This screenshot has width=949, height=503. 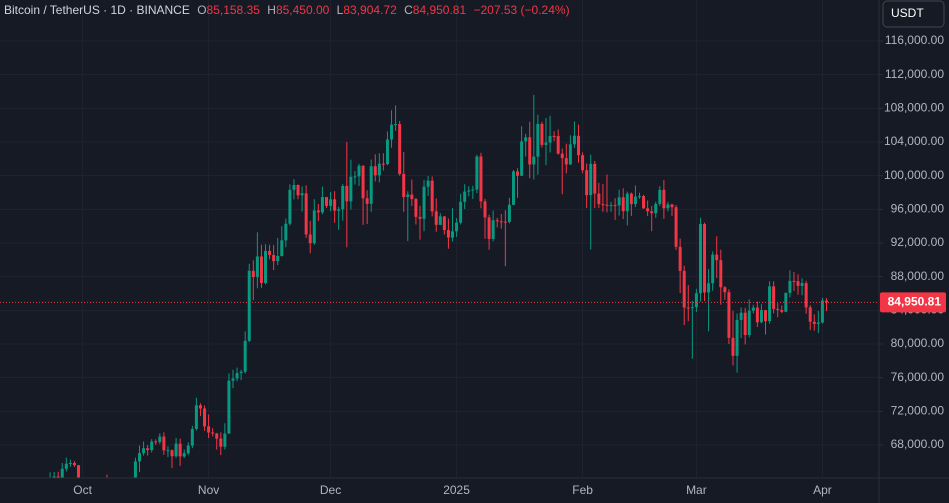 I want to click on currency-button: USDT, so click(x=913, y=14).